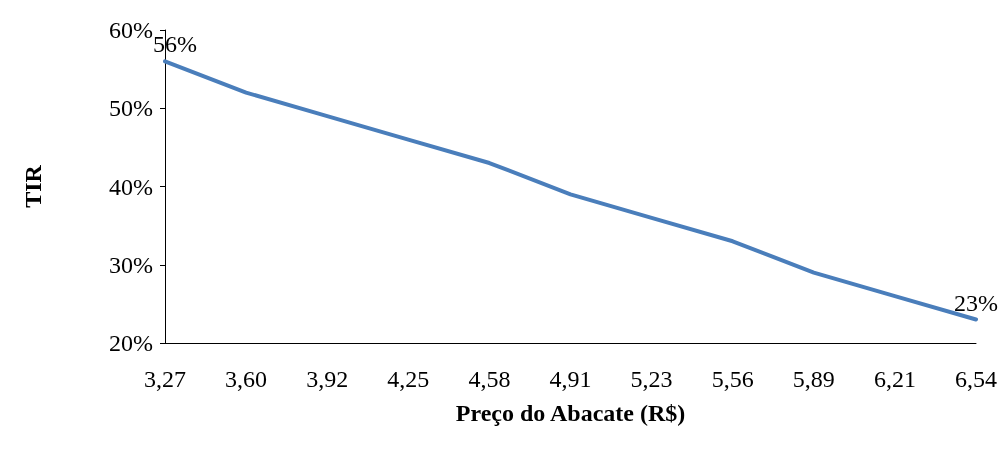  Describe the element at coordinates (651, 379) in the screenshot. I see `x-tick-label: 5,23` at that location.